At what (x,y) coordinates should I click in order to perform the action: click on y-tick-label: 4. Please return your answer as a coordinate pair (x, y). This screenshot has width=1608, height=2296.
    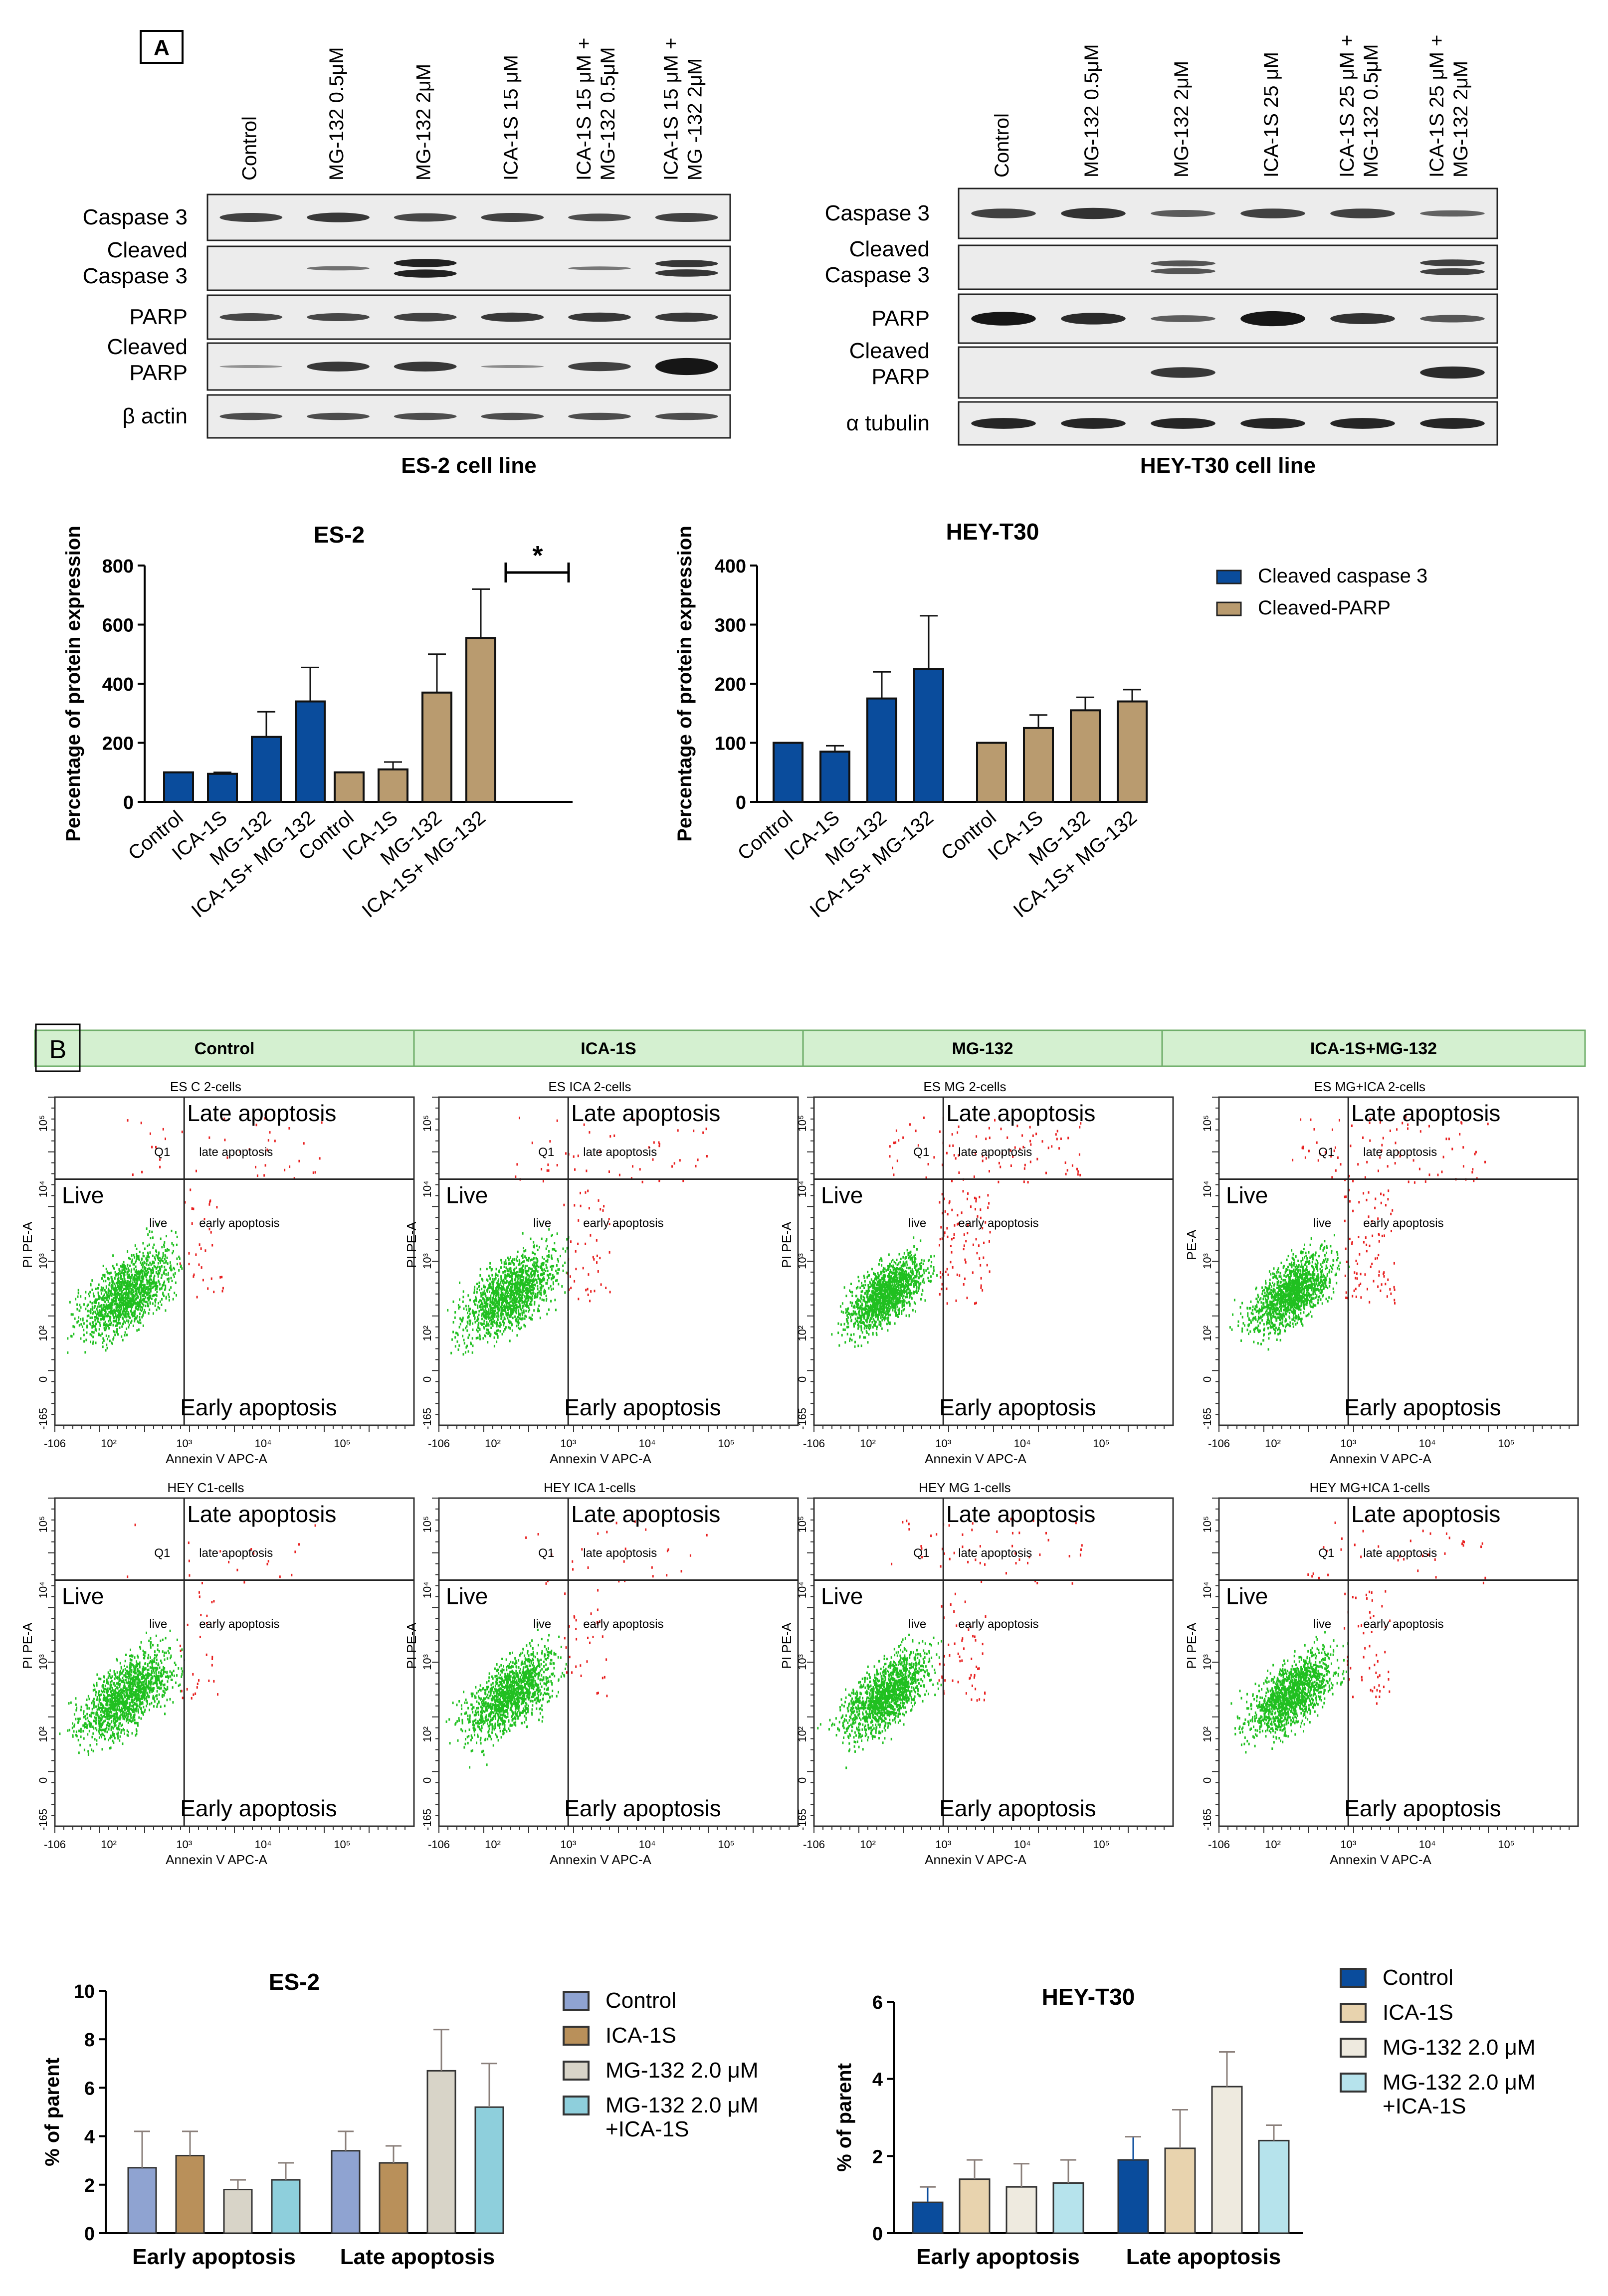
    Looking at the image, I should click on (89, 2137).